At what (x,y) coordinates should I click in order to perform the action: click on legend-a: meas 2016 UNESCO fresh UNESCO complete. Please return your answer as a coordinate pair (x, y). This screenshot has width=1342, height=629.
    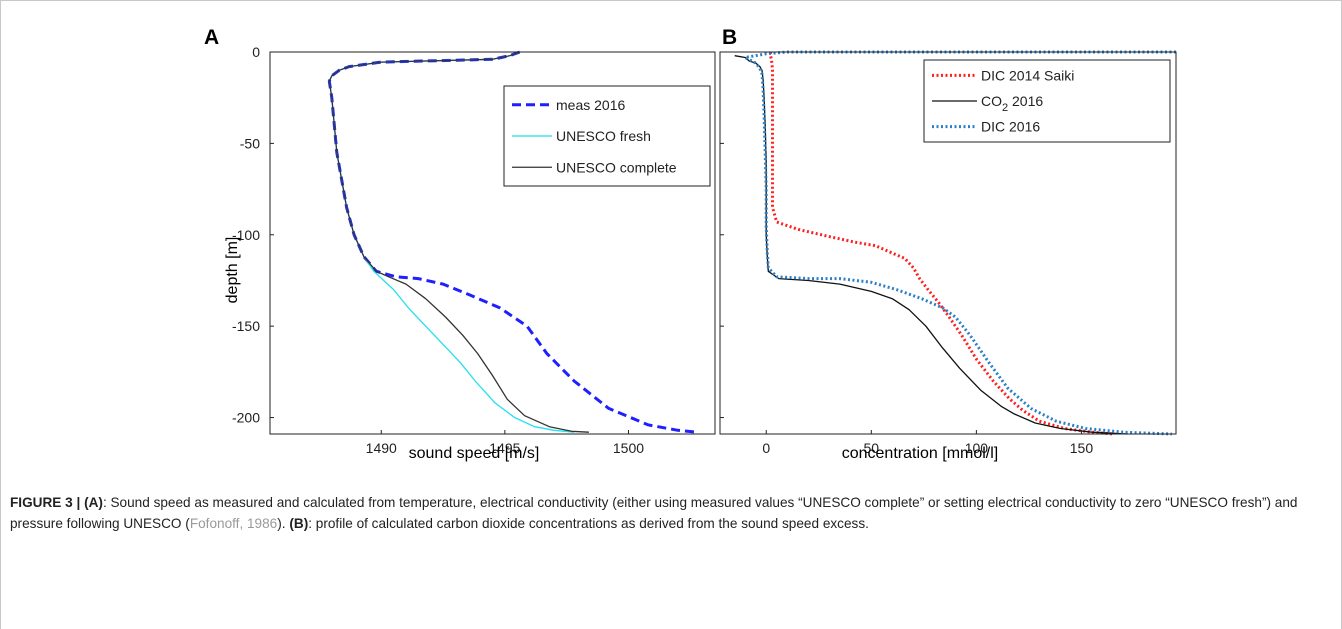
    Looking at the image, I should click on (607, 136).